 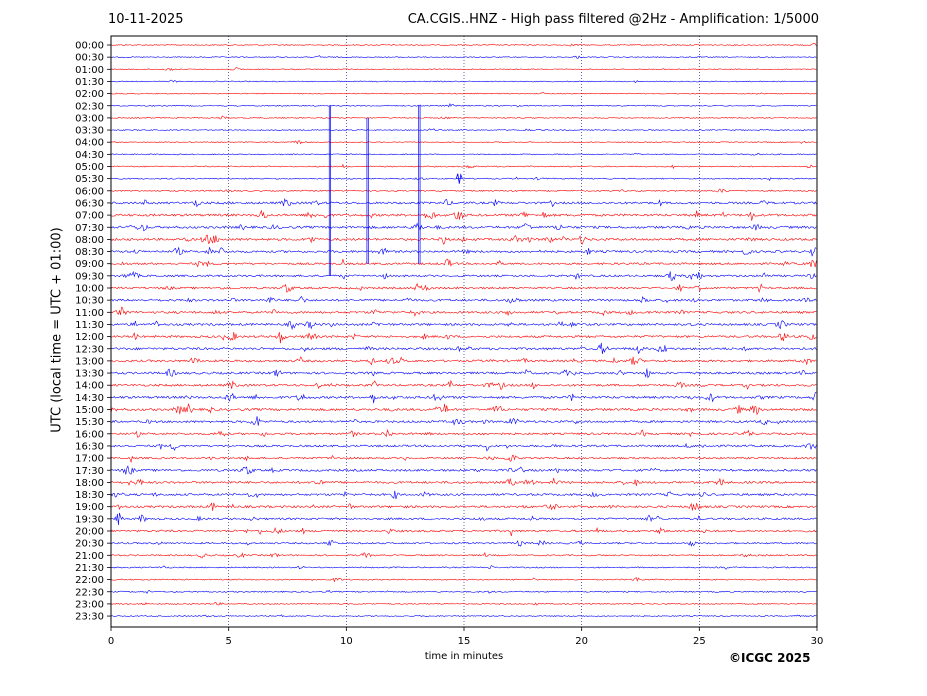 I want to click on y-tick-label: 04:30, so click(x=89, y=155).